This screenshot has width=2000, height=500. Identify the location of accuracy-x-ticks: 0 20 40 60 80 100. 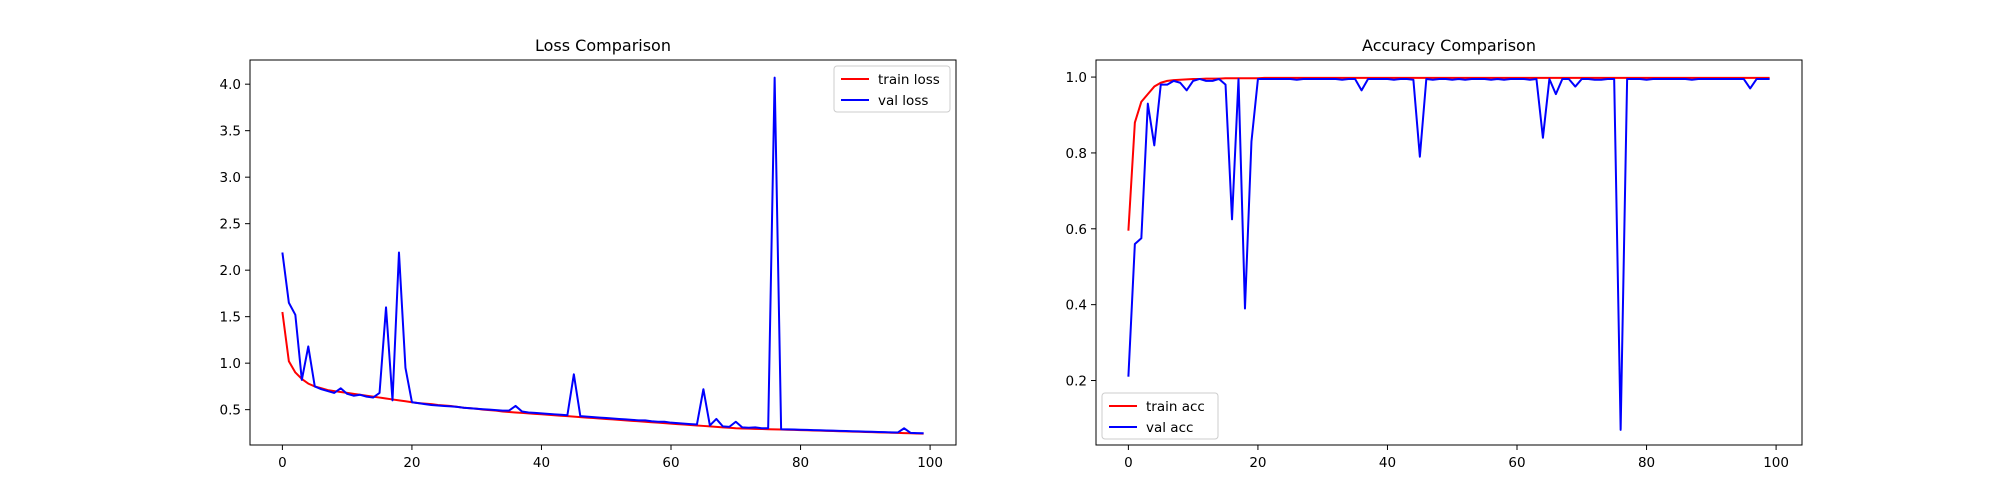
(1456, 458).